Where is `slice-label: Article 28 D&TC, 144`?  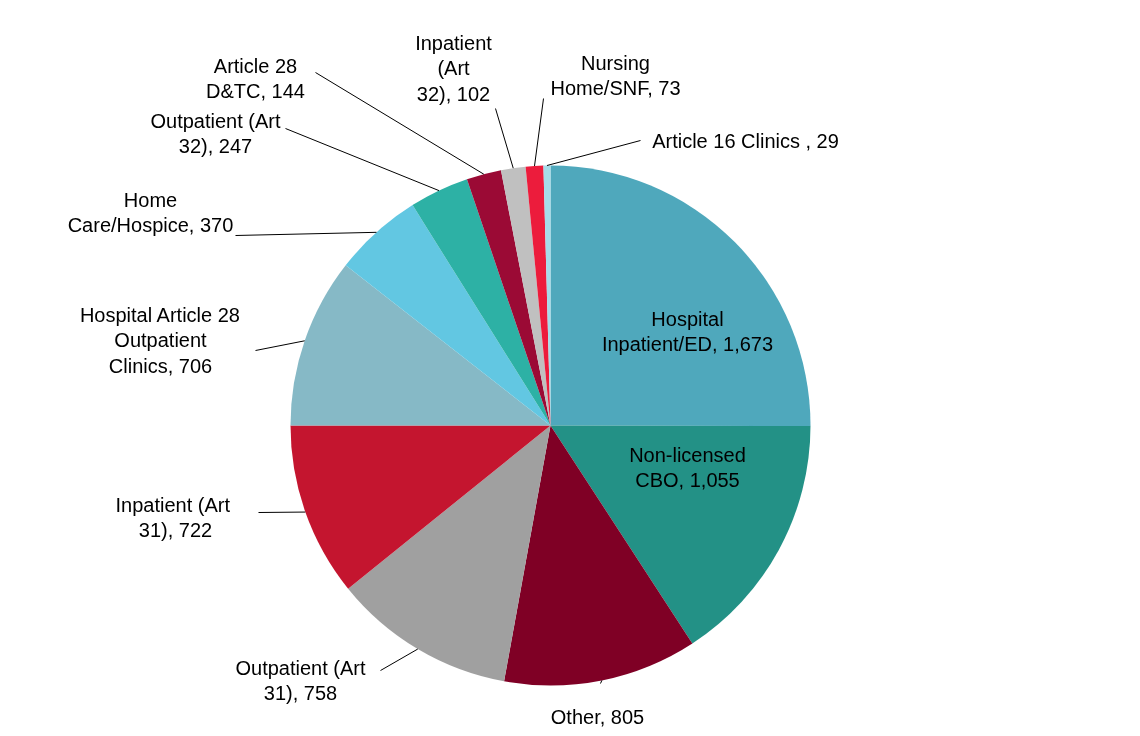 slice-label: Article 28 D&TC, 144 is located at coordinates (255, 78).